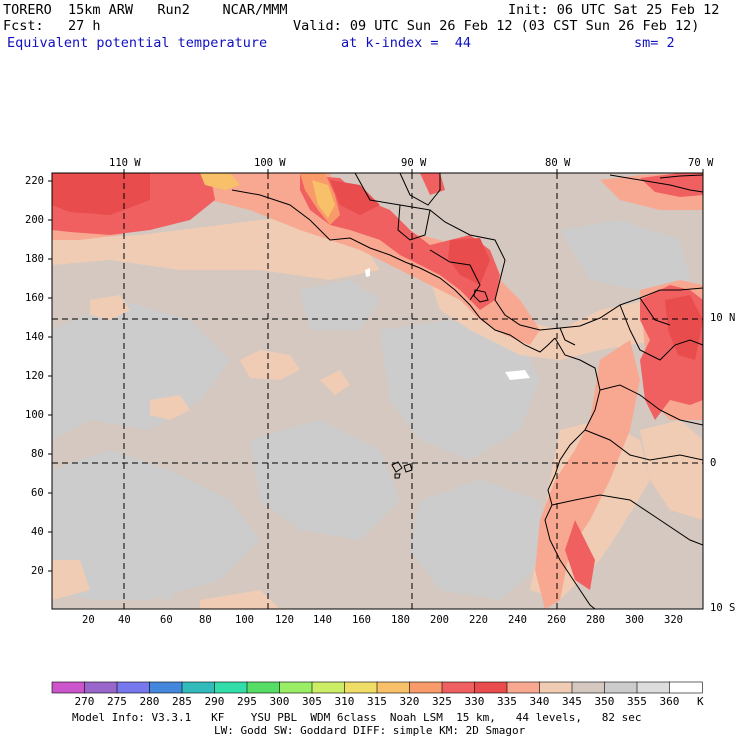  What do you see at coordinates (37, 454) in the screenshot?
I see `y-tick: 80` at bounding box center [37, 454].